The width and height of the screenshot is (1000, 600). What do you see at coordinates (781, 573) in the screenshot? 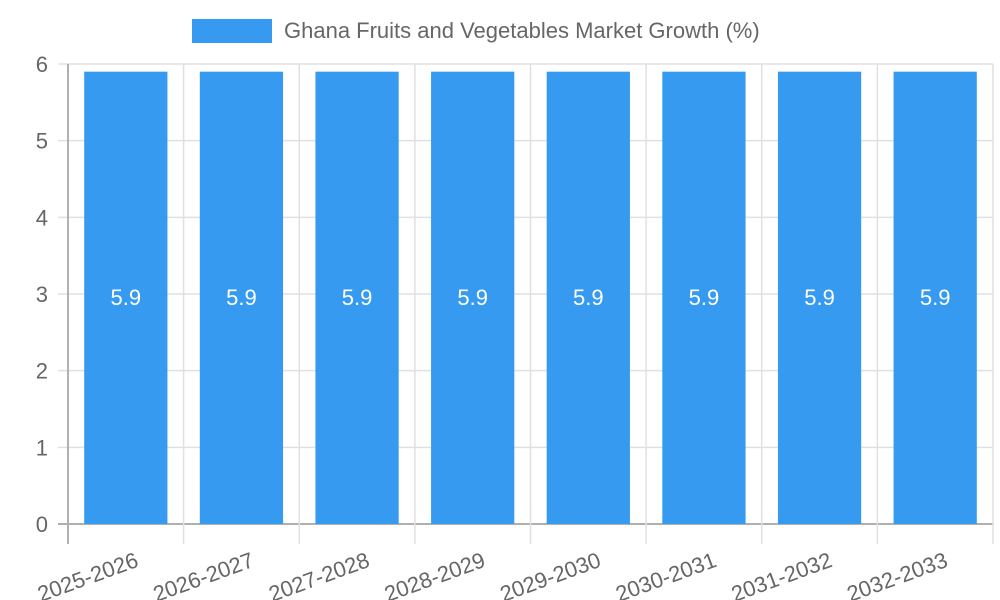
I see `x-tick-label: 2031-2032` at bounding box center [781, 573].